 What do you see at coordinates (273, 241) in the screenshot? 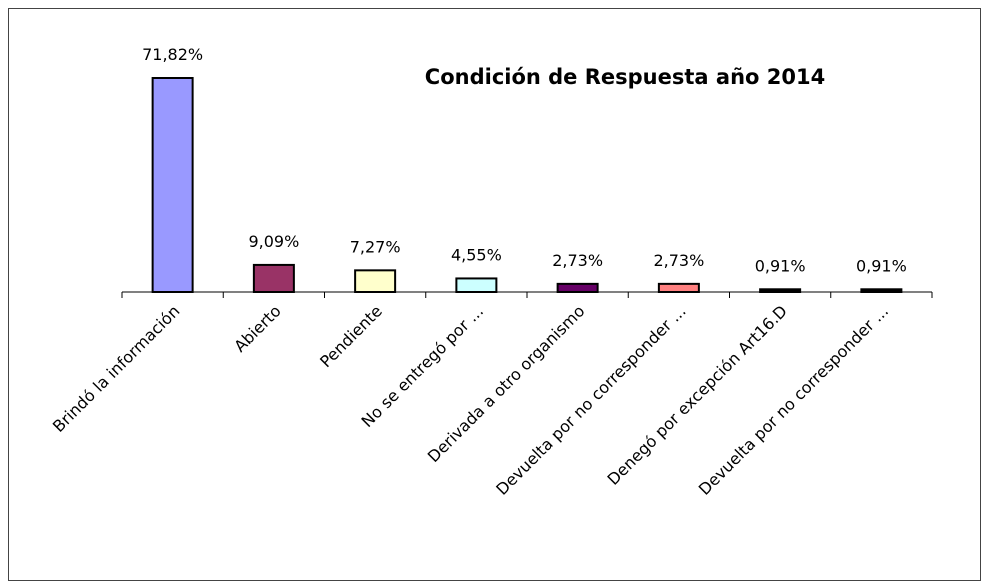
I see `value-label: 9,09%` at bounding box center [273, 241].